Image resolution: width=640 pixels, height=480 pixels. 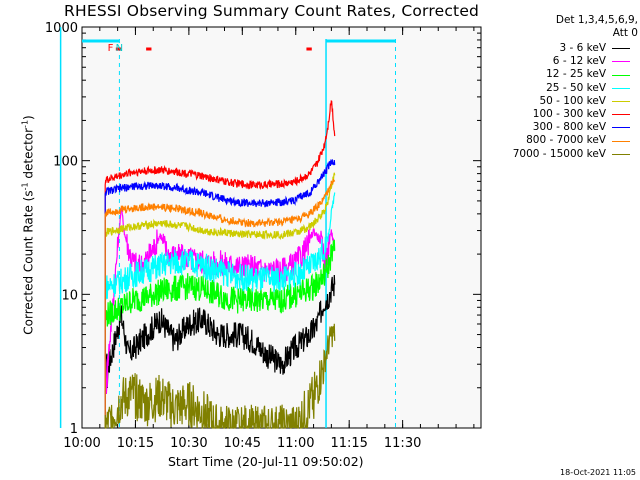 I want to click on x-axis-label: Start Time (20-Jul-11 09:50:02), so click(x=266, y=461).